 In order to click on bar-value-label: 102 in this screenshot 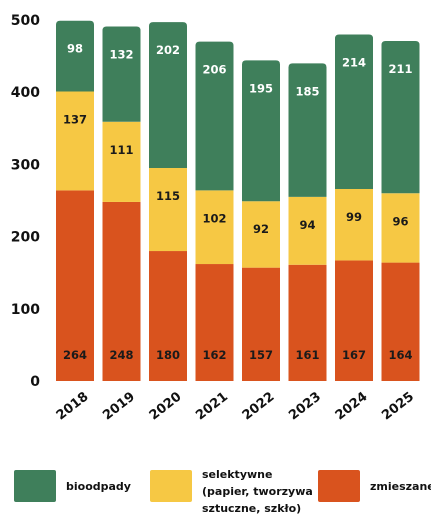, I will do `click(214, 218)`.